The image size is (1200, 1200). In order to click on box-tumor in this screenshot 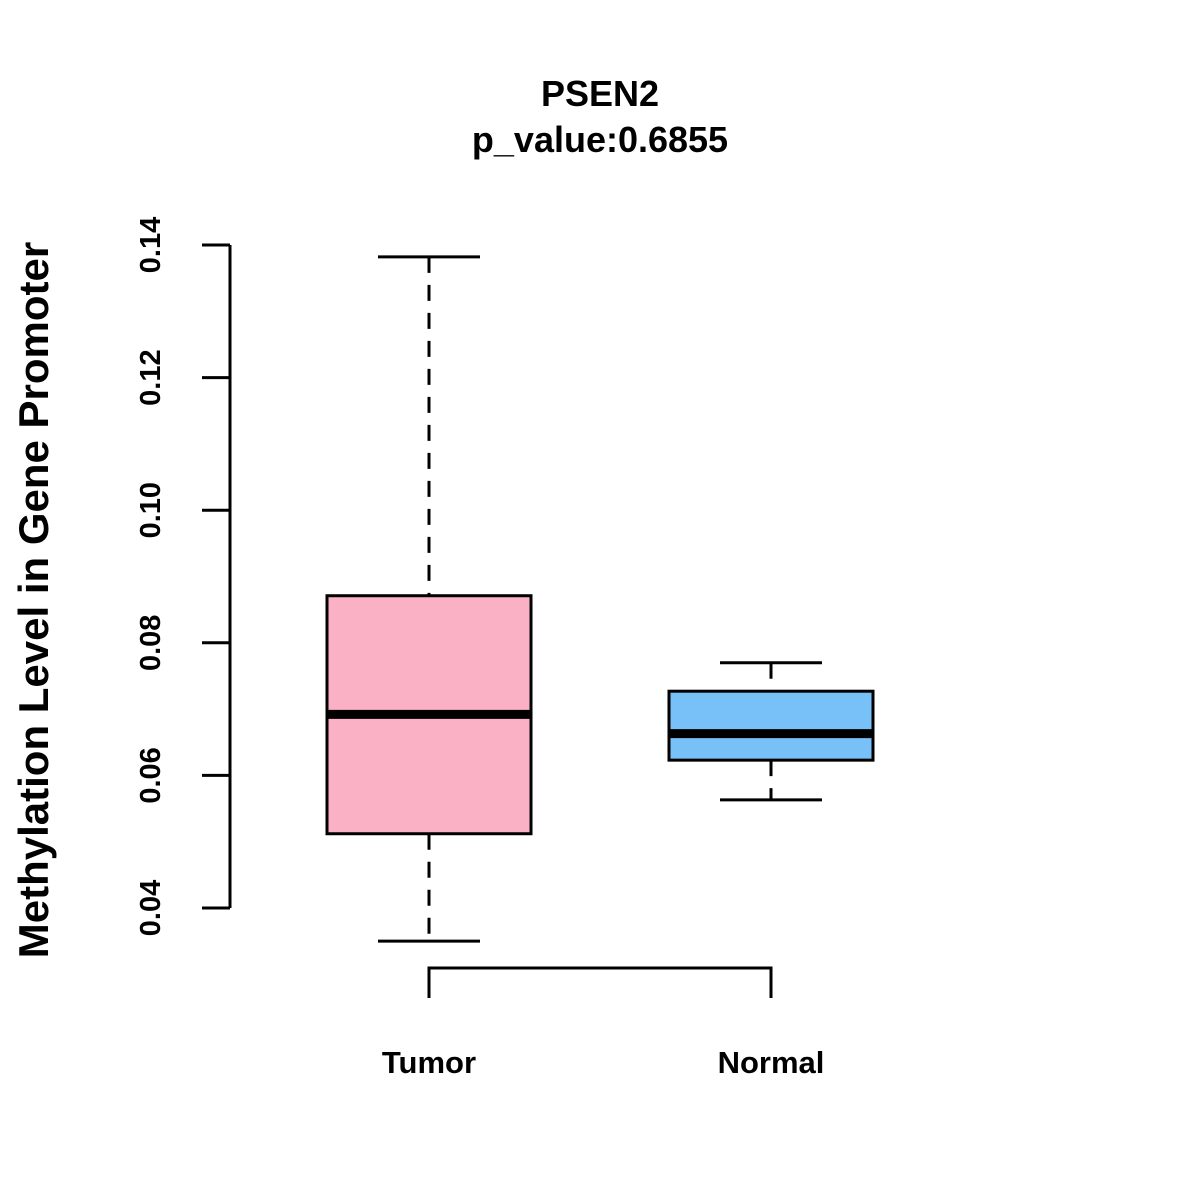, I will do `click(429, 599)`.